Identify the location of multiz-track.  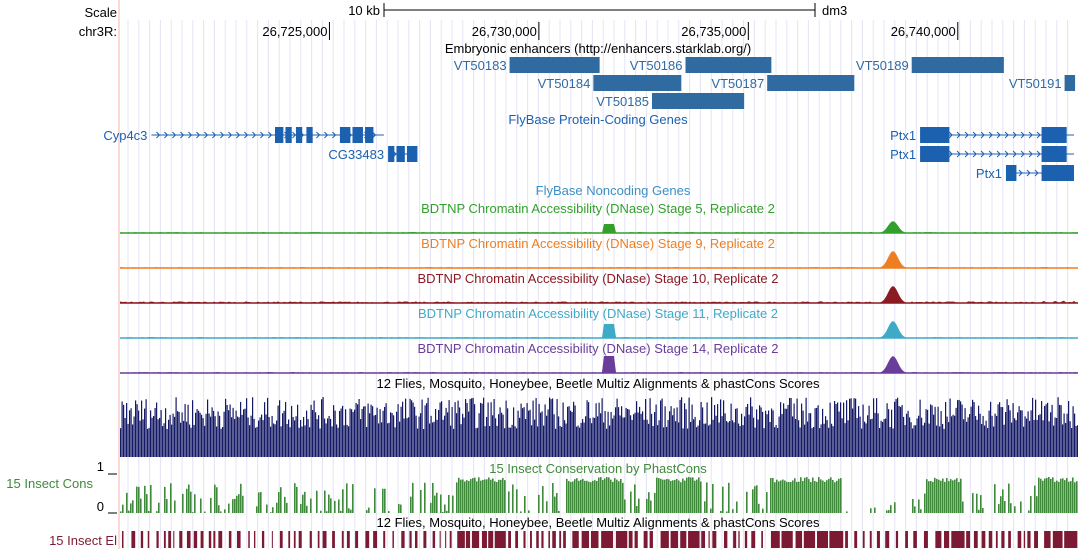
(599, 427).